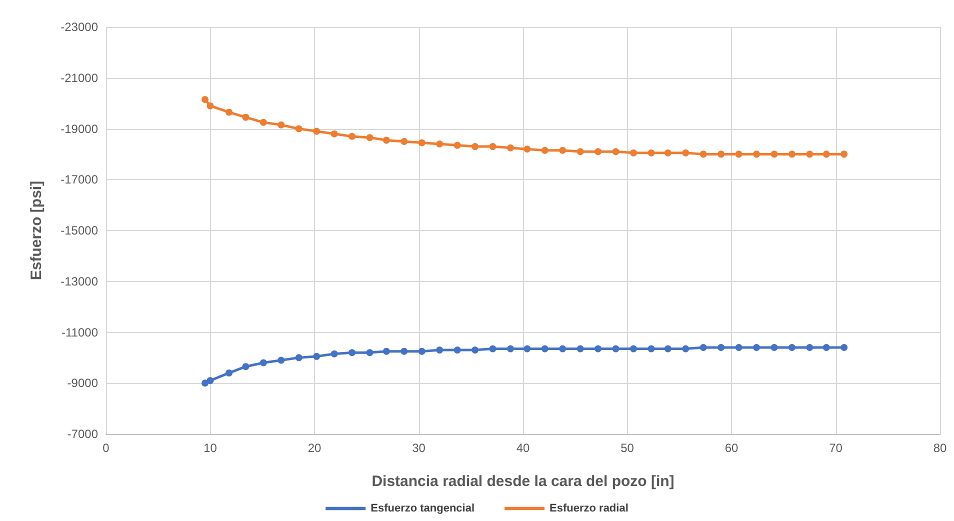 The image size is (954, 521). What do you see at coordinates (79, 77) in the screenshot?
I see `y-tick-label: -21000` at bounding box center [79, 77].